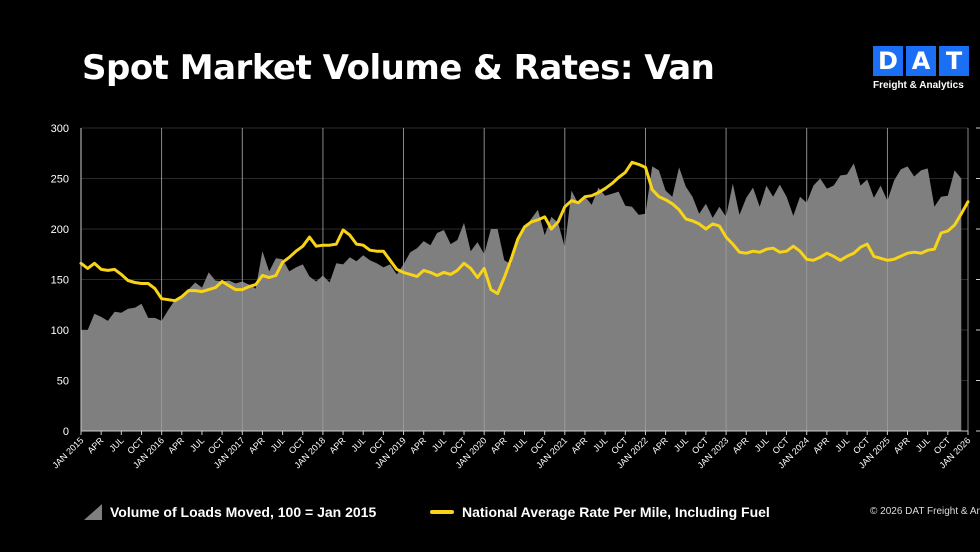 This screenshot has width=980, height=552. What do you see at coordinates (921, 61) in the screenshot?
I see `logo-letter: A` at bounding box center [921, 61].